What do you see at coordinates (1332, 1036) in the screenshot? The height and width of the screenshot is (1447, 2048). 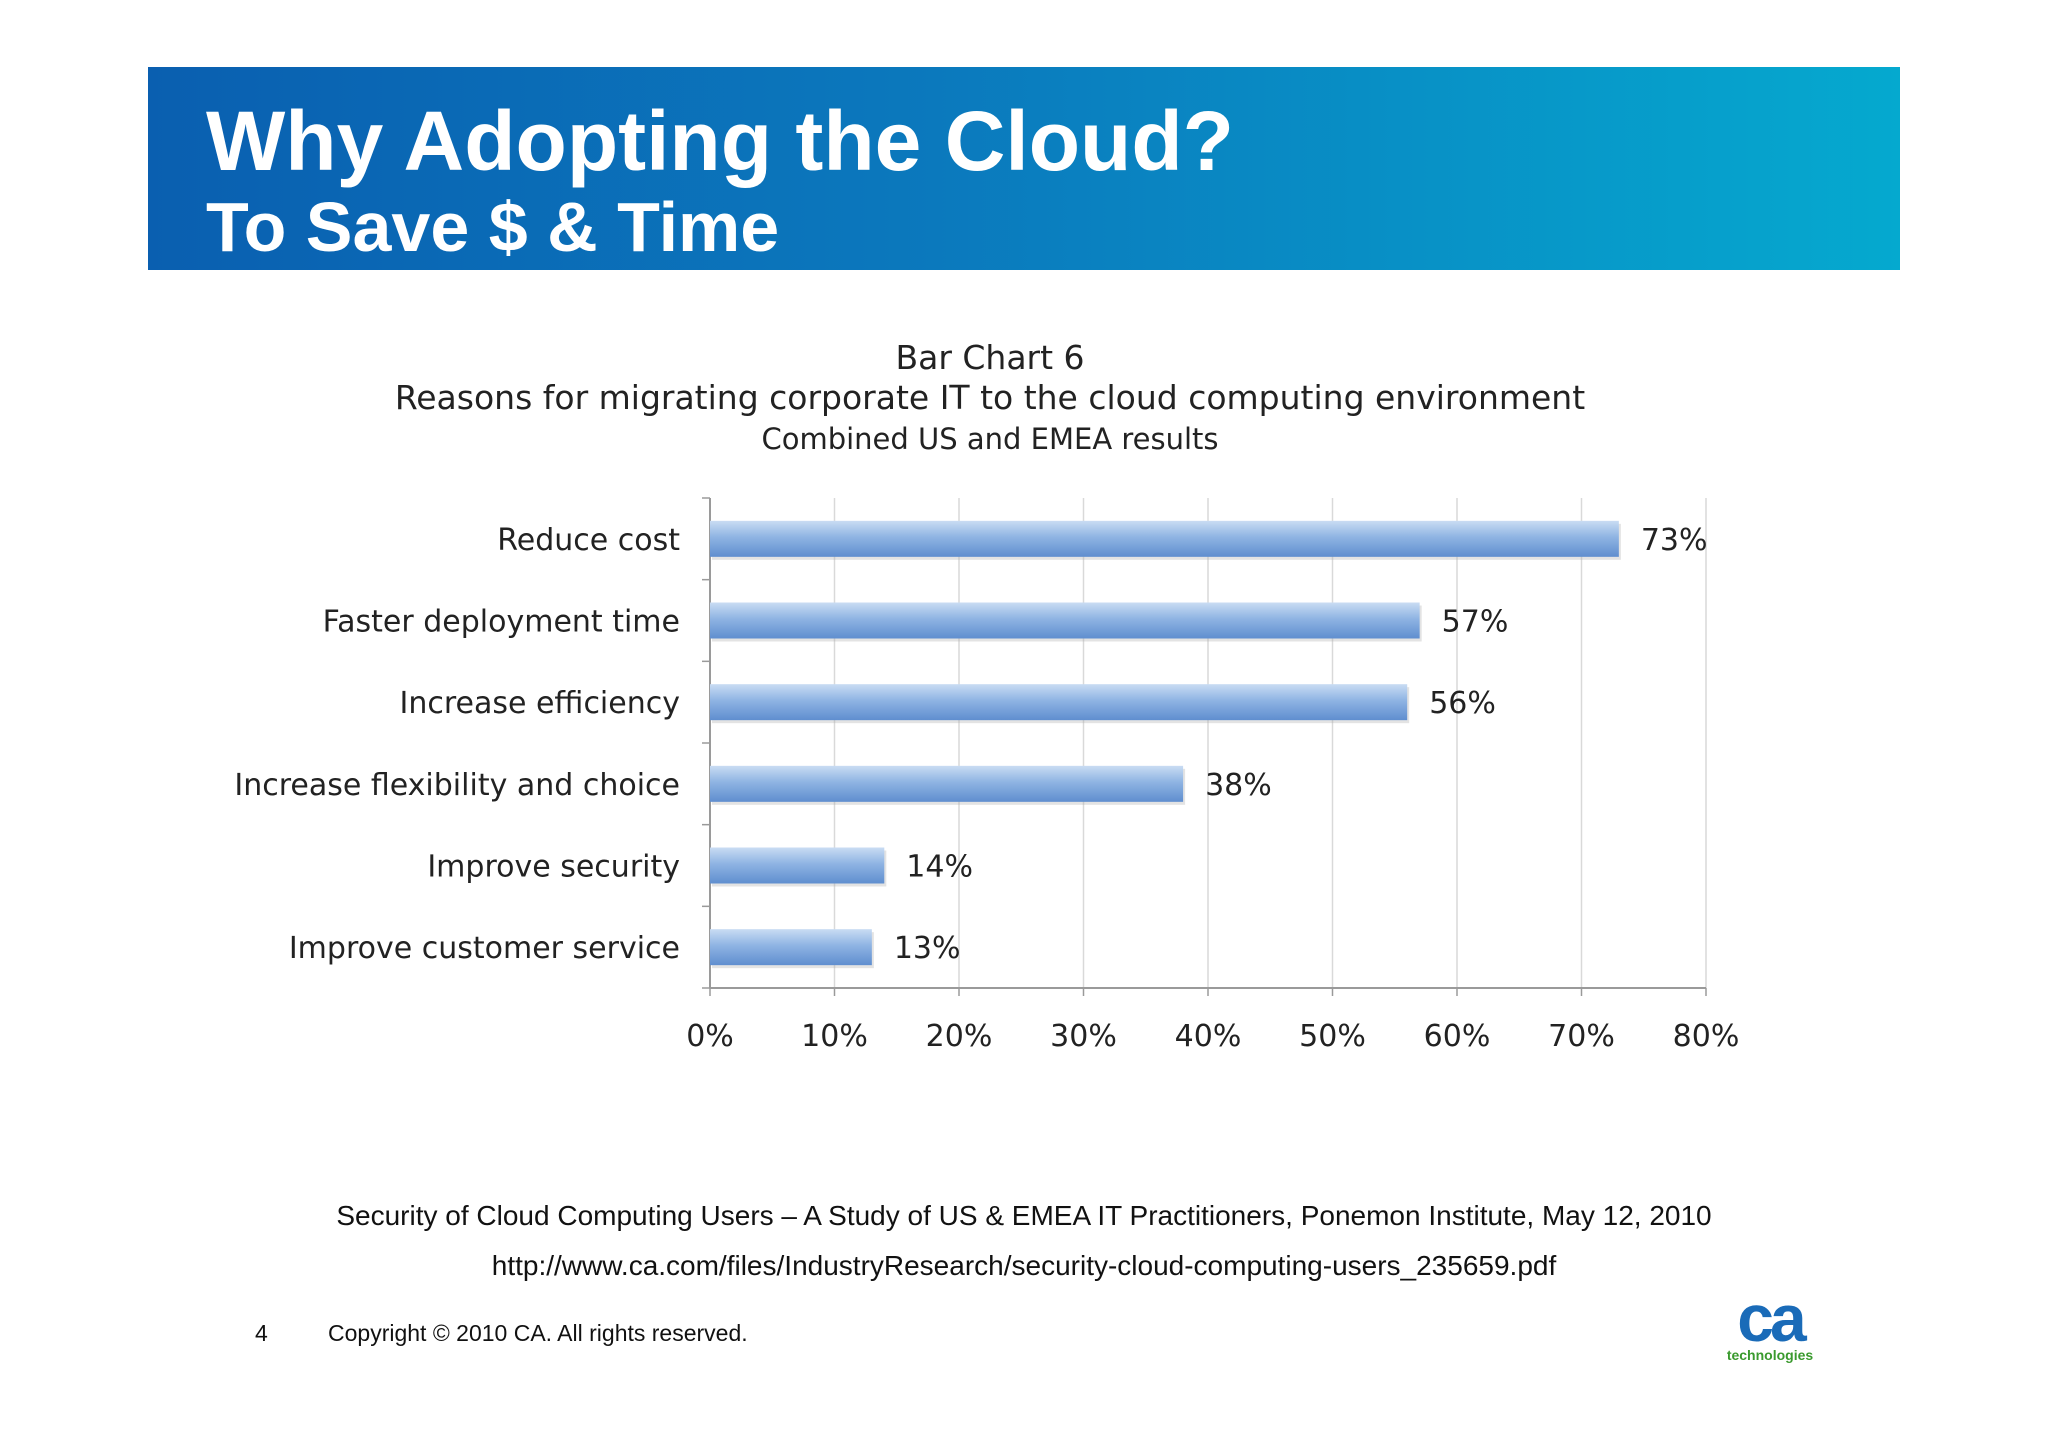 I see `x-tick-label: 50%` at bounding box center [1332, 1036].